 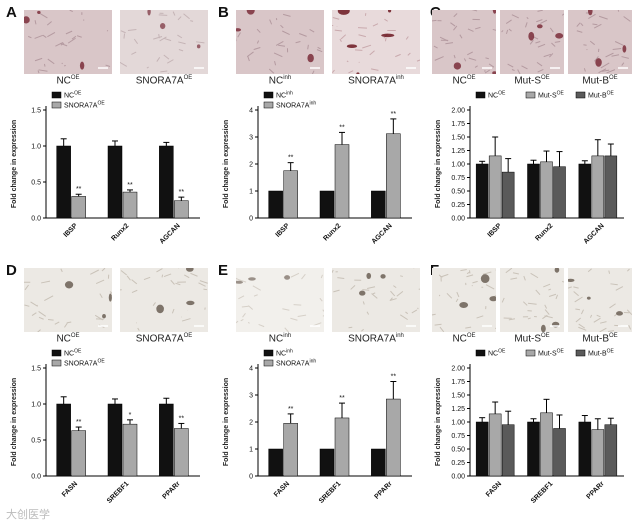 I want to click on y-tick-label: 2, so click(x=251, y=165).